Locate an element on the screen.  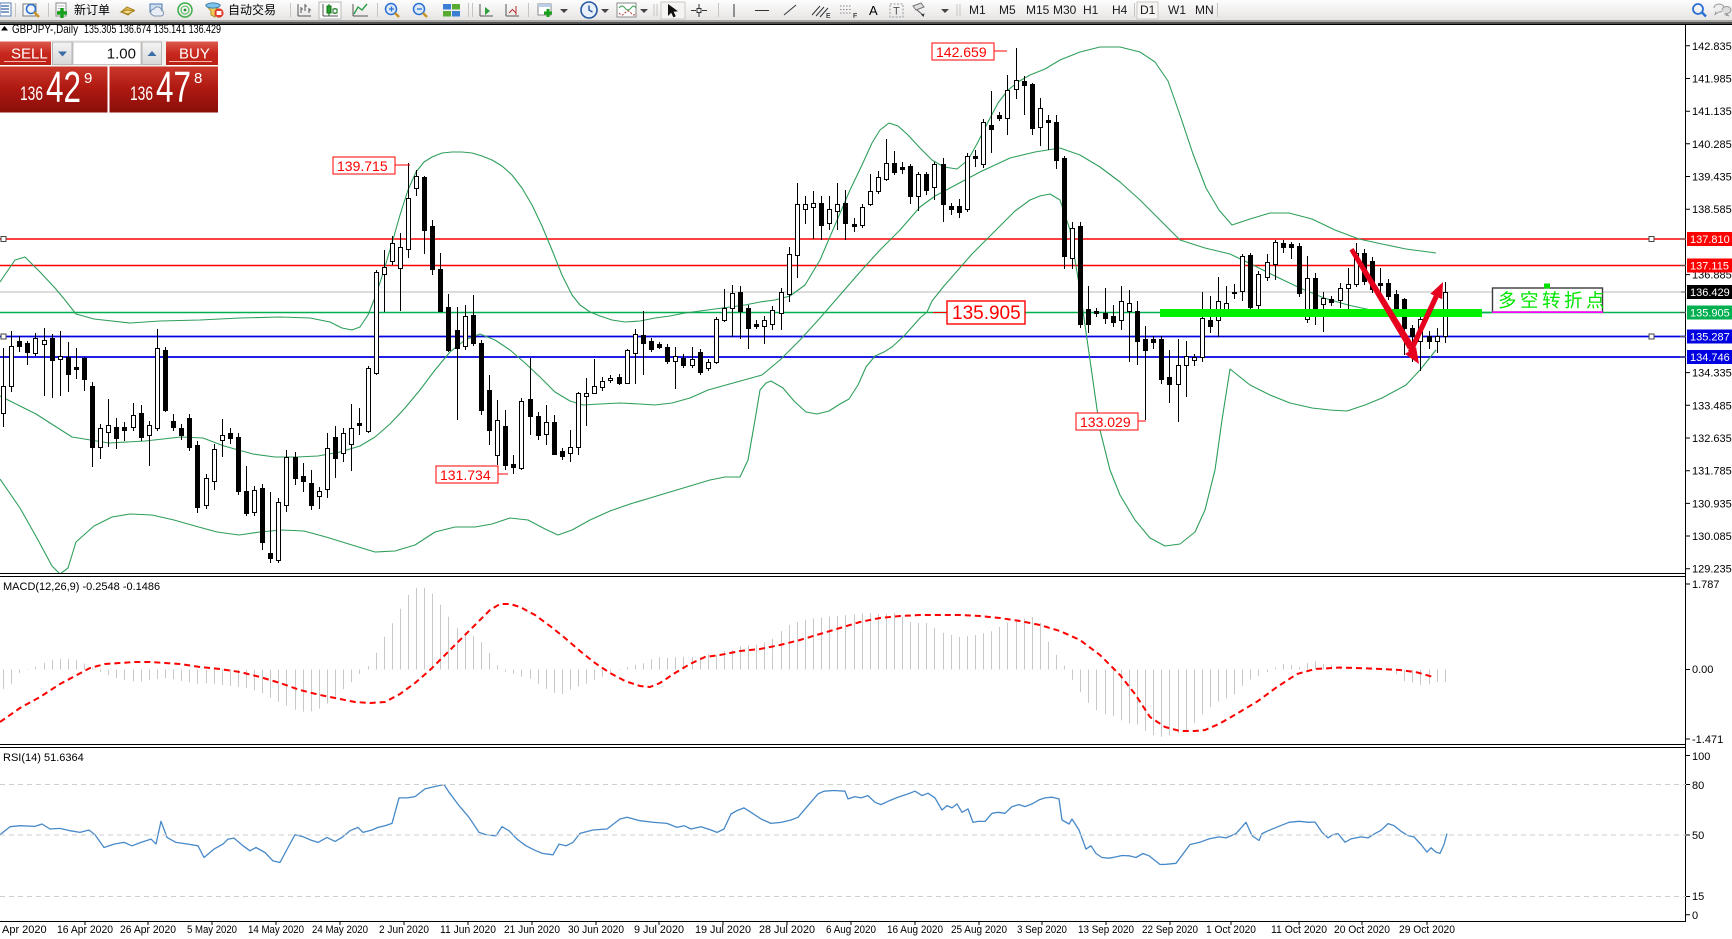
svg-text: 140.285 is located at coordinates (1712, 145).